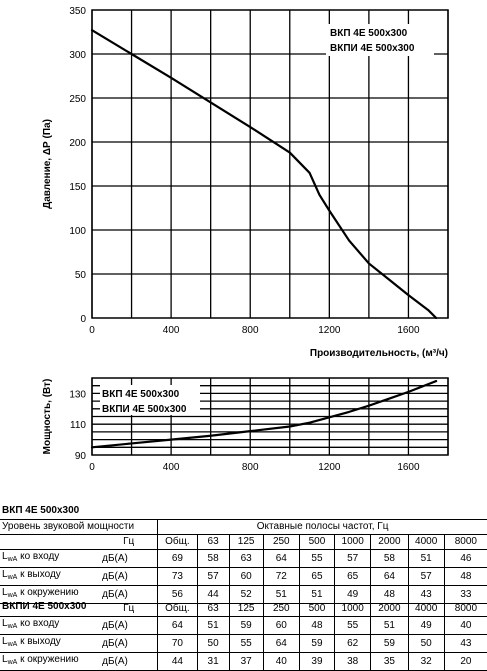 Image resolution: width=487 pixels, height=671 pixels. I want to click on y-axis-title: Мощность, (Вт), so click(47, 417).